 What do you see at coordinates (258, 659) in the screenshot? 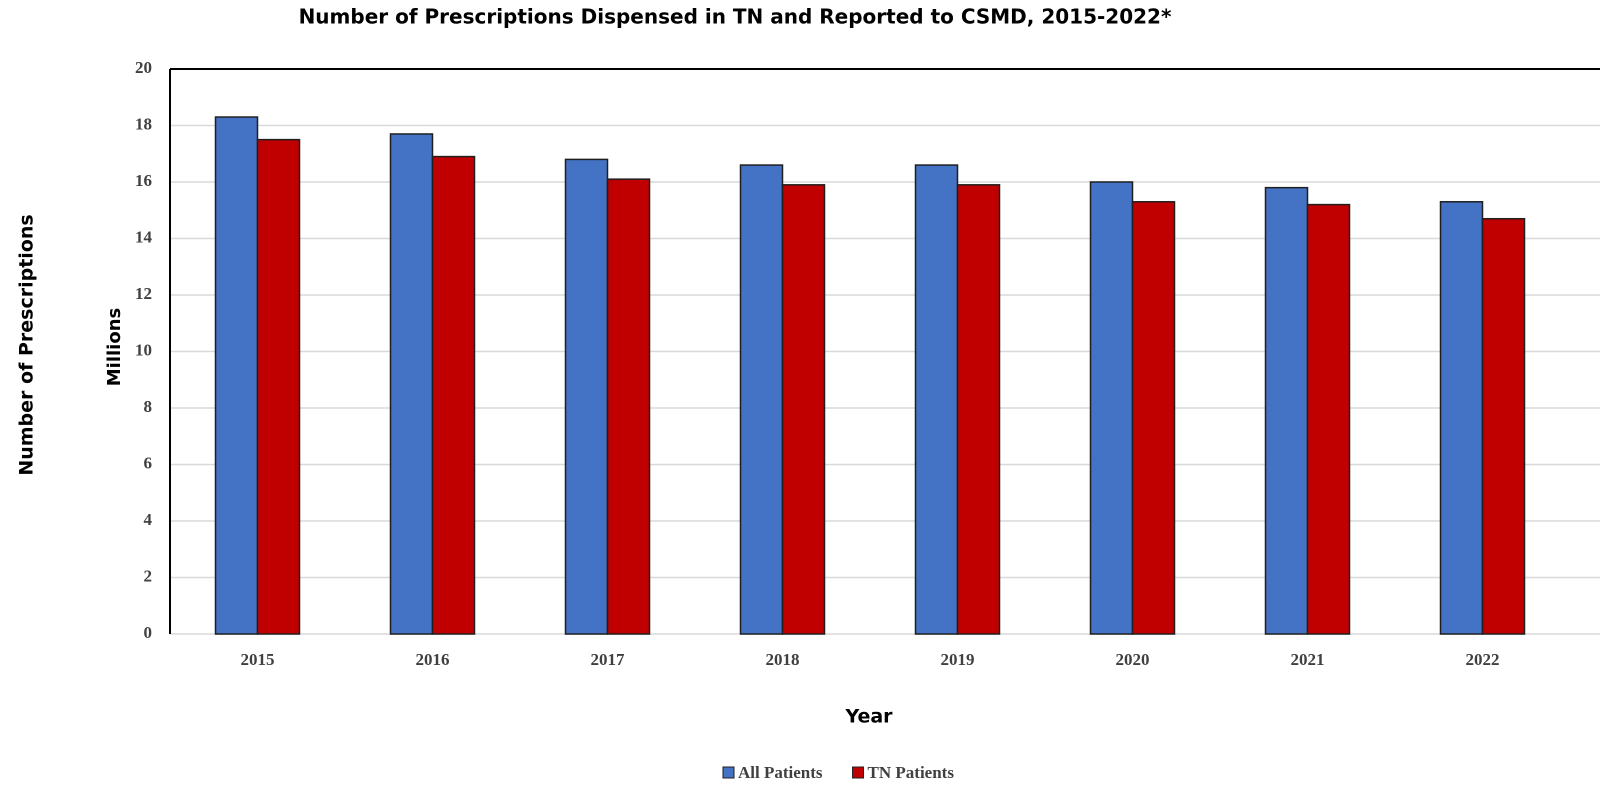
I see `x-tick-label: 2015` at bounding box center [258, 659].